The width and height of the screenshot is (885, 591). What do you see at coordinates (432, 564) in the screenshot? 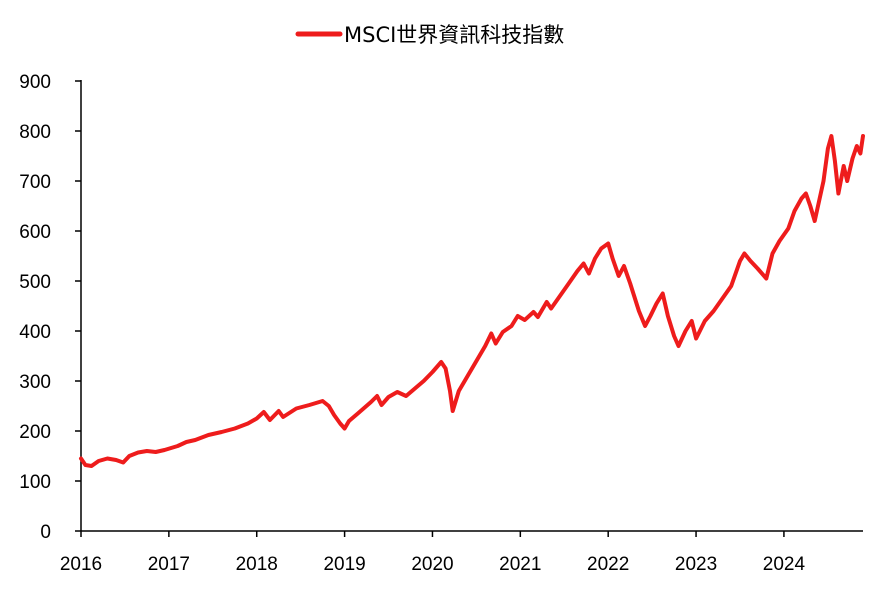
I see `x-tick-label: 2020` at bounding box center [432, 564].